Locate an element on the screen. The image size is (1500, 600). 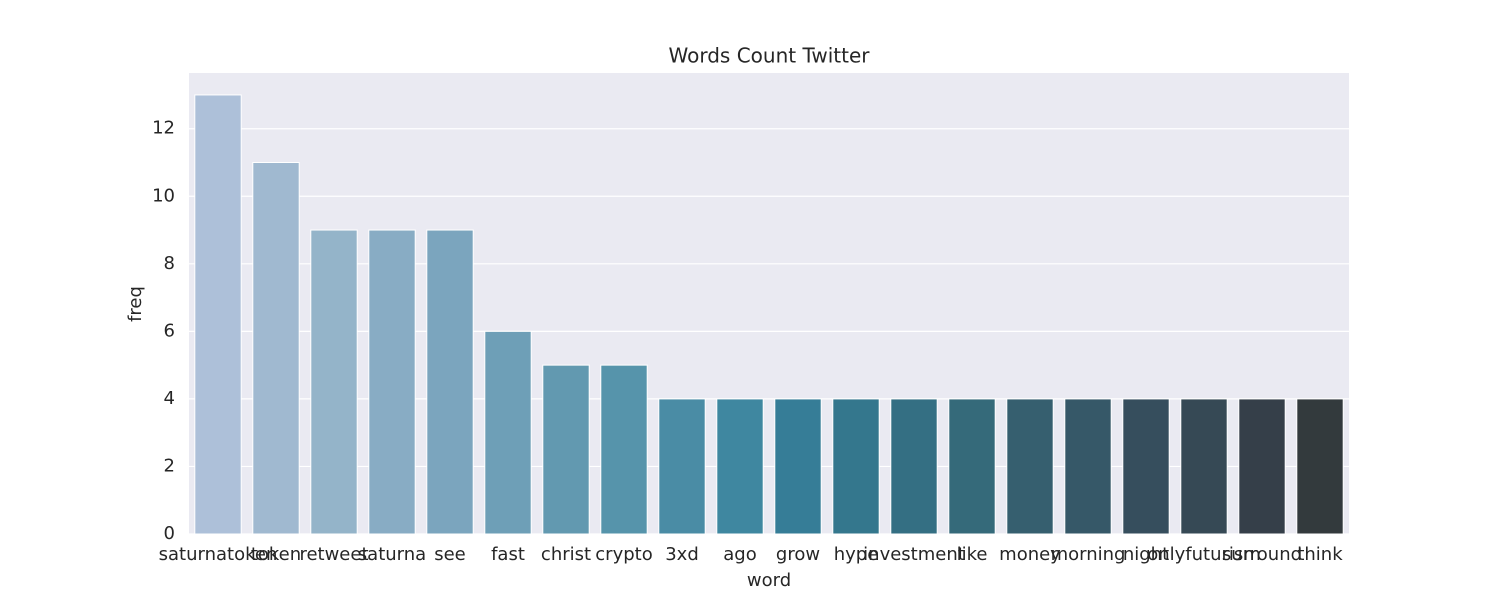
x-tick-label: christ is located at coordinates (566, 554).